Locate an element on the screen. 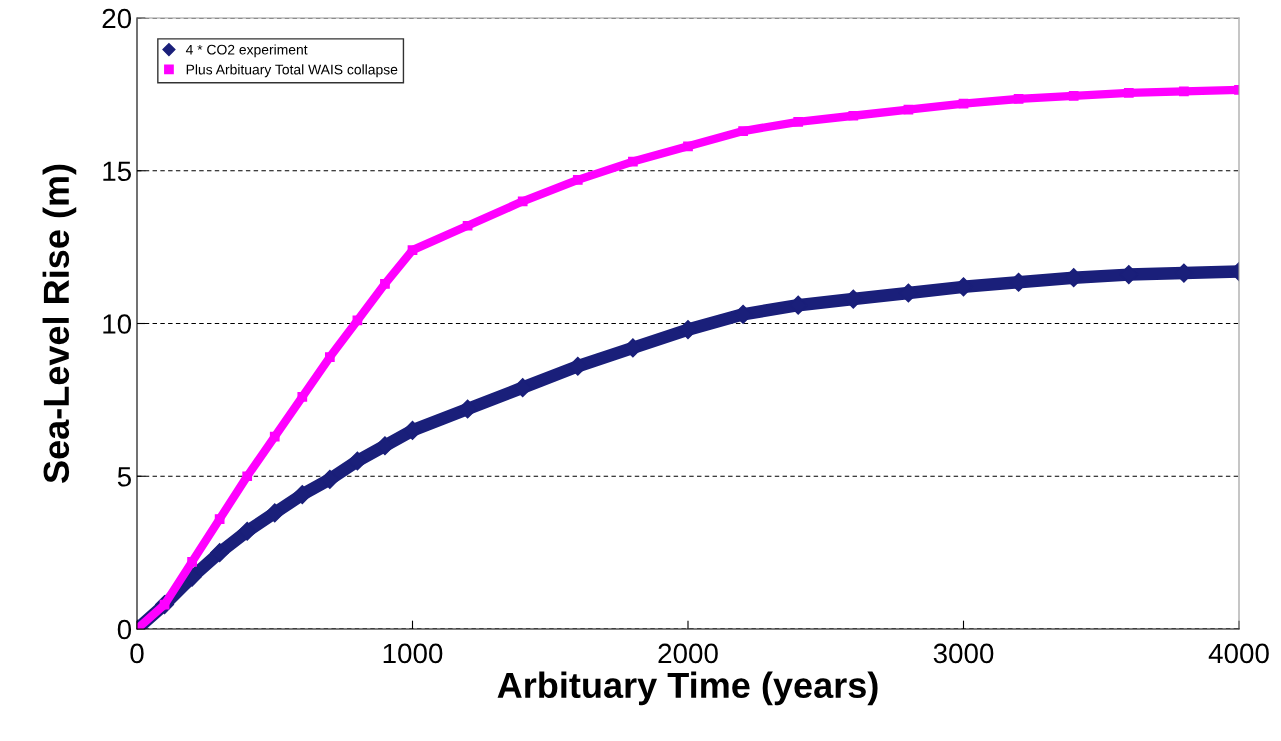 The image size is (1281, 741). y-tick-label: 15 is located at coordinates (117, 171).